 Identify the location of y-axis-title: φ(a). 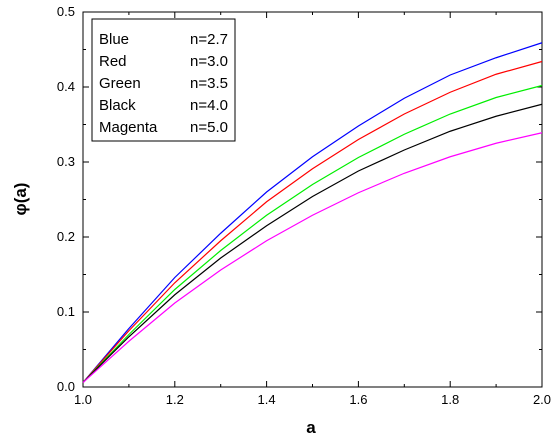
(20, 199).